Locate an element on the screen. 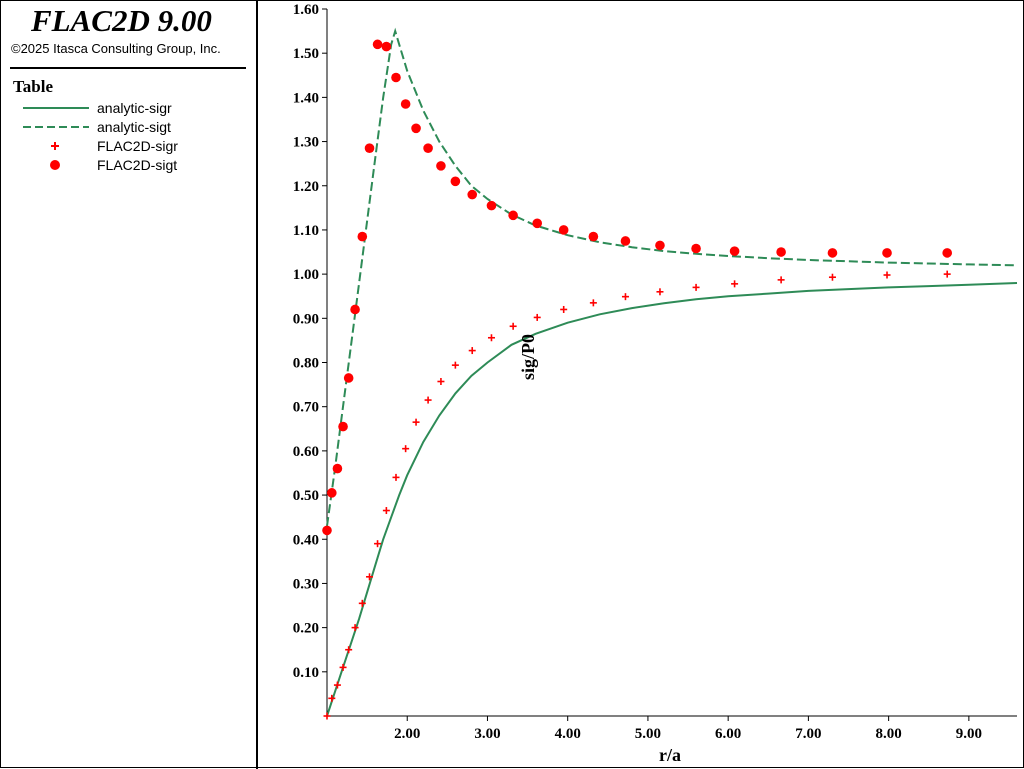  legend-item-analytic-sigr: analytic-sigr is located at coordinates (126, 108).